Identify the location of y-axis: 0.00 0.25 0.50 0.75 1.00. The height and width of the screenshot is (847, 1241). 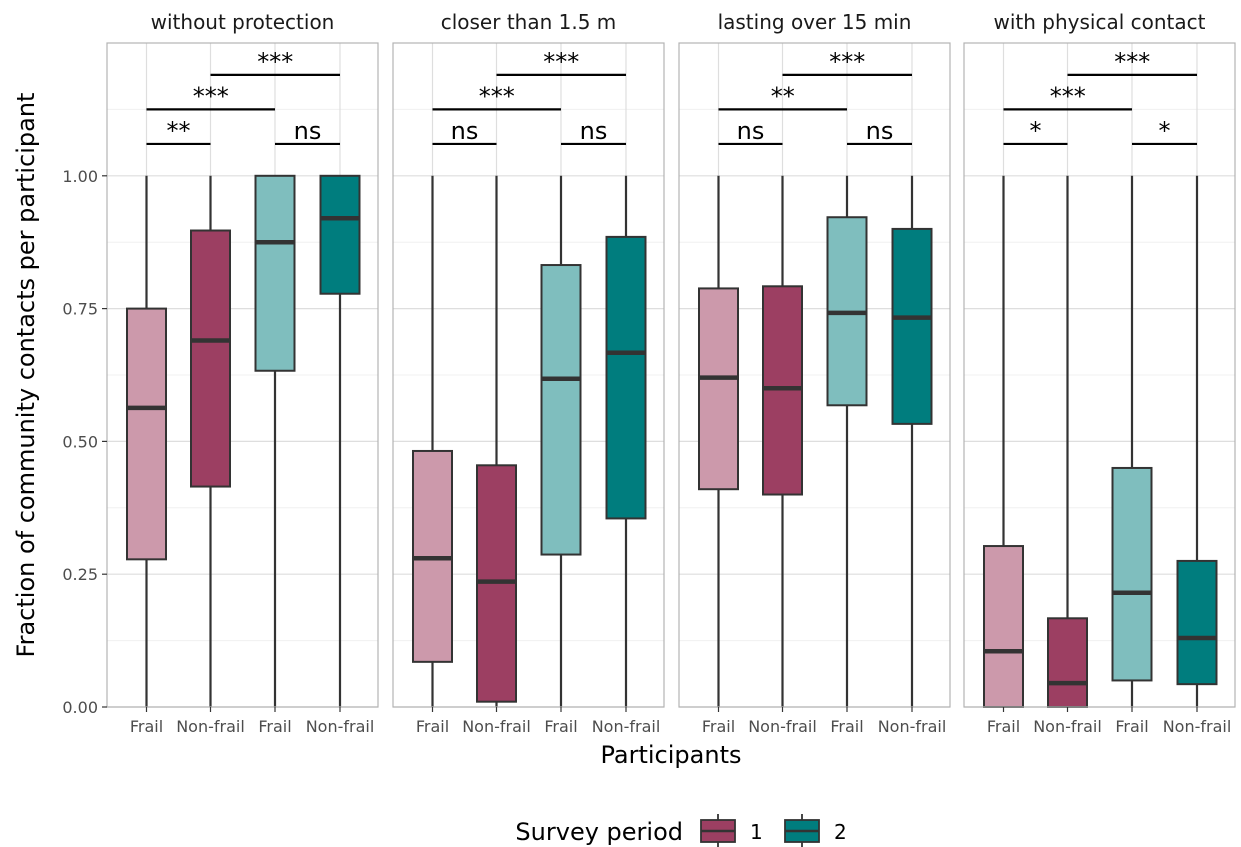
(84, 442).